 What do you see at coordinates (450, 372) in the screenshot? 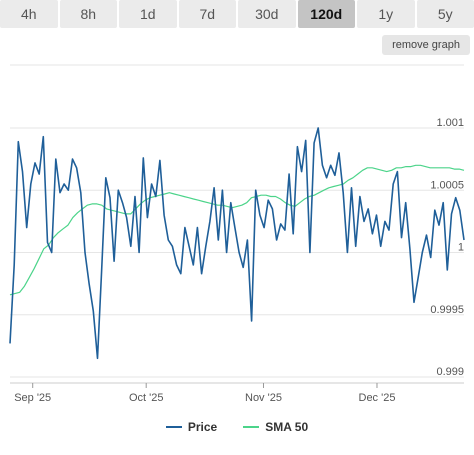
I see `y-tick-label: 0.999` at bounding box center [450, 372].